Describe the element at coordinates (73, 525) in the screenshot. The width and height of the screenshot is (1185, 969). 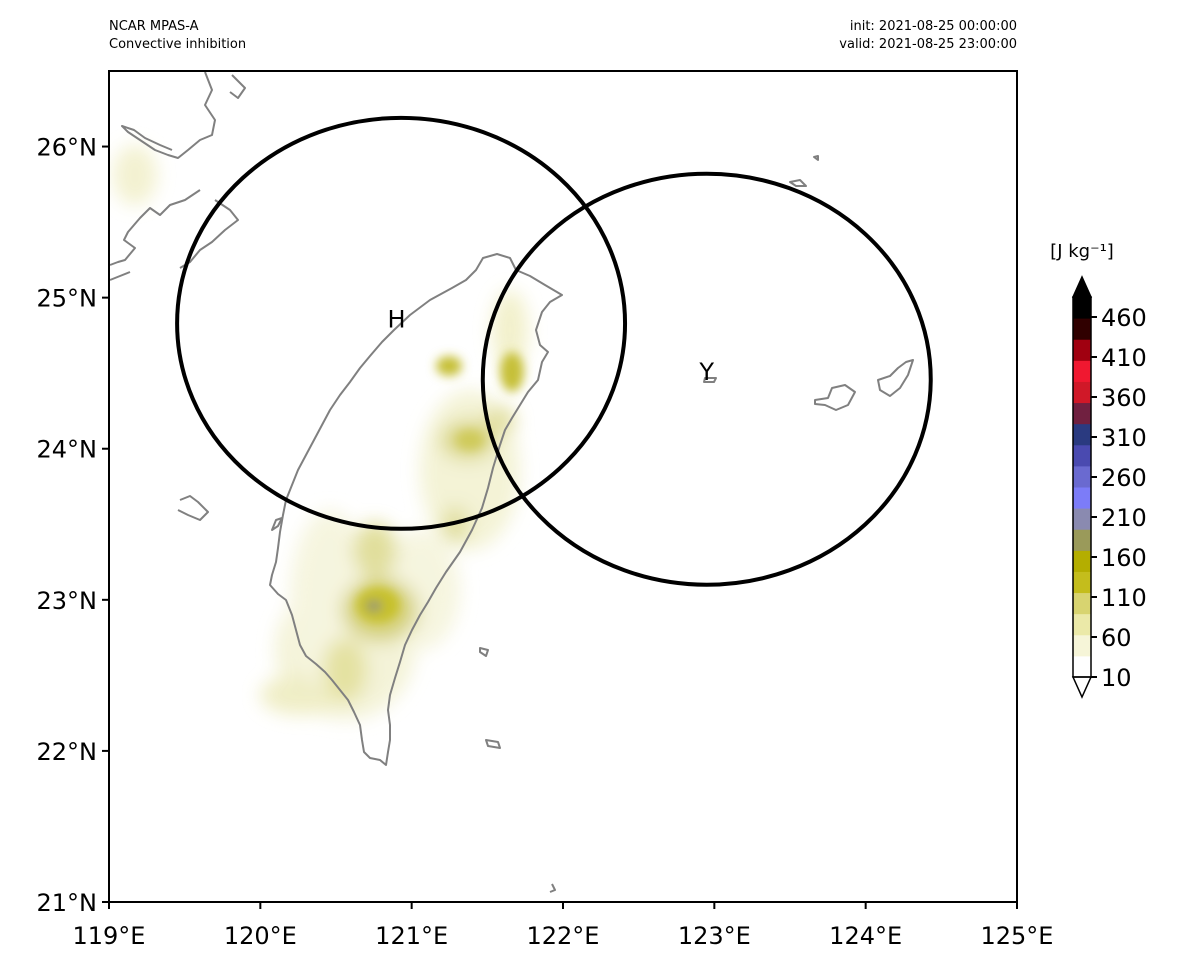
I see `y-axis-ticks: 21°N 22°N 23°N 24°N 25°N 26°N` at that location.